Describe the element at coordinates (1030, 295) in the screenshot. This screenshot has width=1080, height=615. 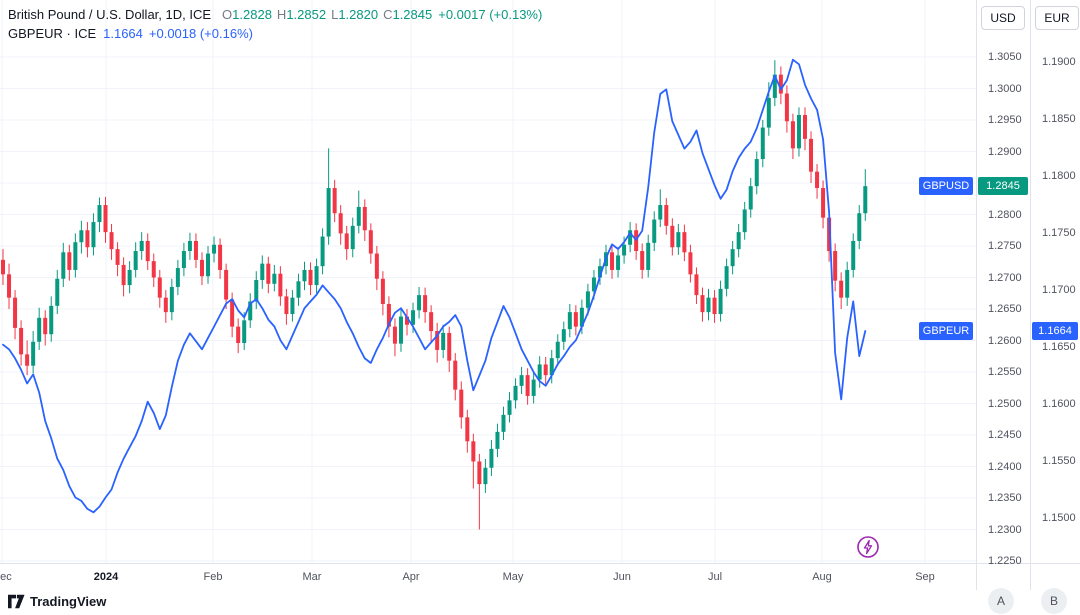
I see `eur-axis-separator` at that location.